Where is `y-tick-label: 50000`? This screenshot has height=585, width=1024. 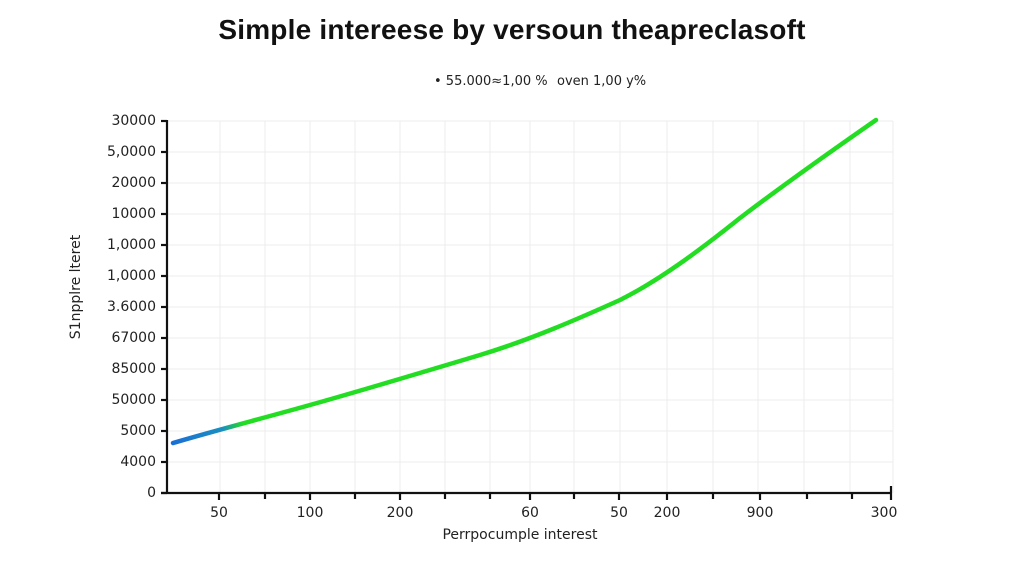 y-tick-label: 50000 is located at coordinates (133, 400).